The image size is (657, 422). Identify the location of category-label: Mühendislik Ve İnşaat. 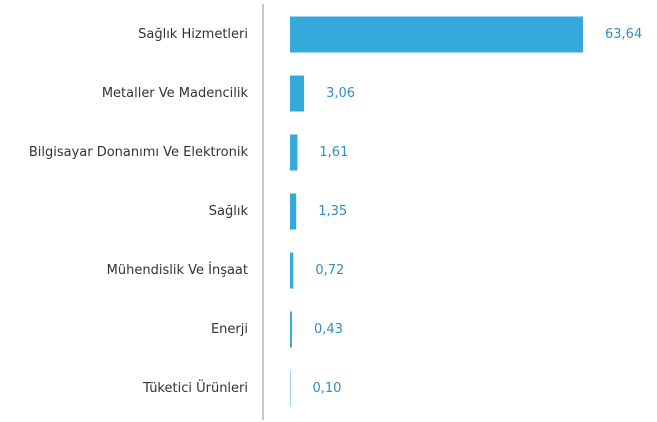
(177, 270).